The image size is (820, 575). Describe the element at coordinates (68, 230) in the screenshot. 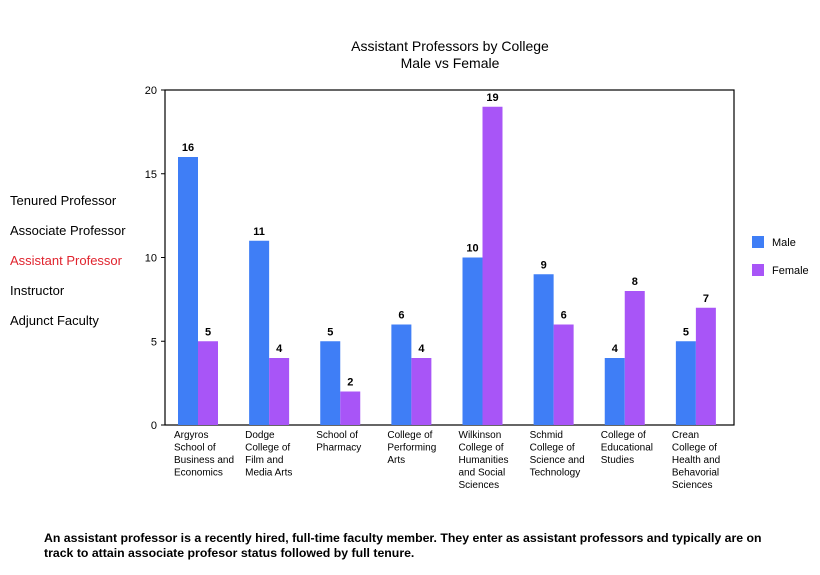

I see `menu-item-associate-professor: Associate Professor` at that location.